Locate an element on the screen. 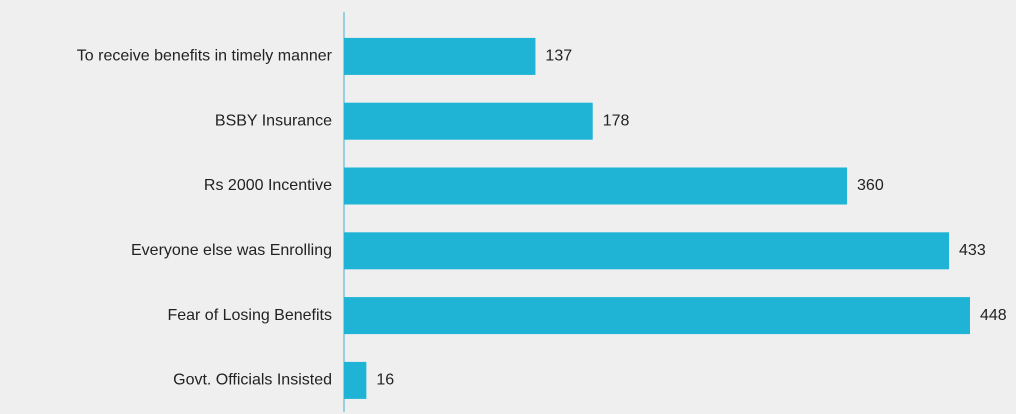 The width and height of the screenshot is (1016, 414). category-label: Rs 2000 Incentive is located at coordinates (268, 185).